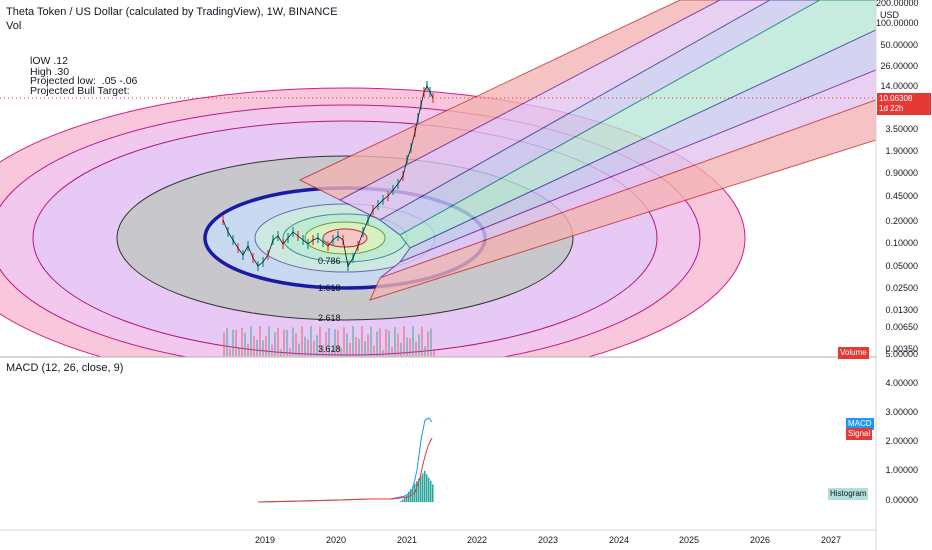 The width and height of the screenshot is (932, 550). What do you see at coordinates (336, 540) in the screenshot?
I see `time-axis-label: 2020` at bounding box center [336, 540].